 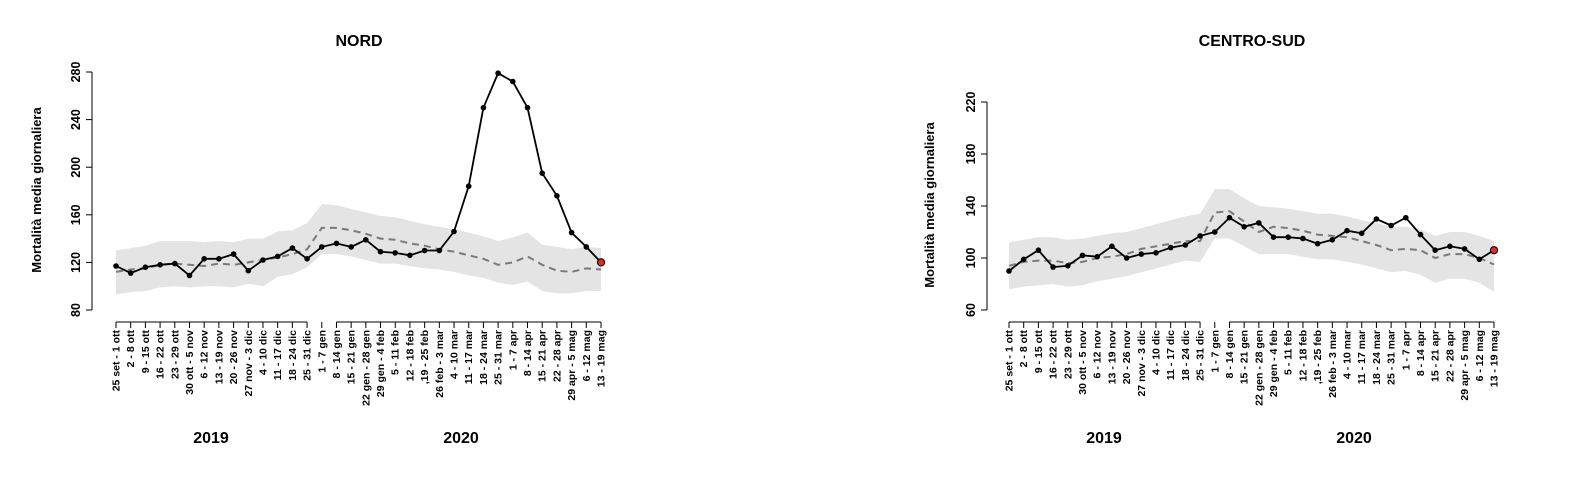 I want to click on x-tick-label: 4 - 10 mar, so click(x=1348, y=354).